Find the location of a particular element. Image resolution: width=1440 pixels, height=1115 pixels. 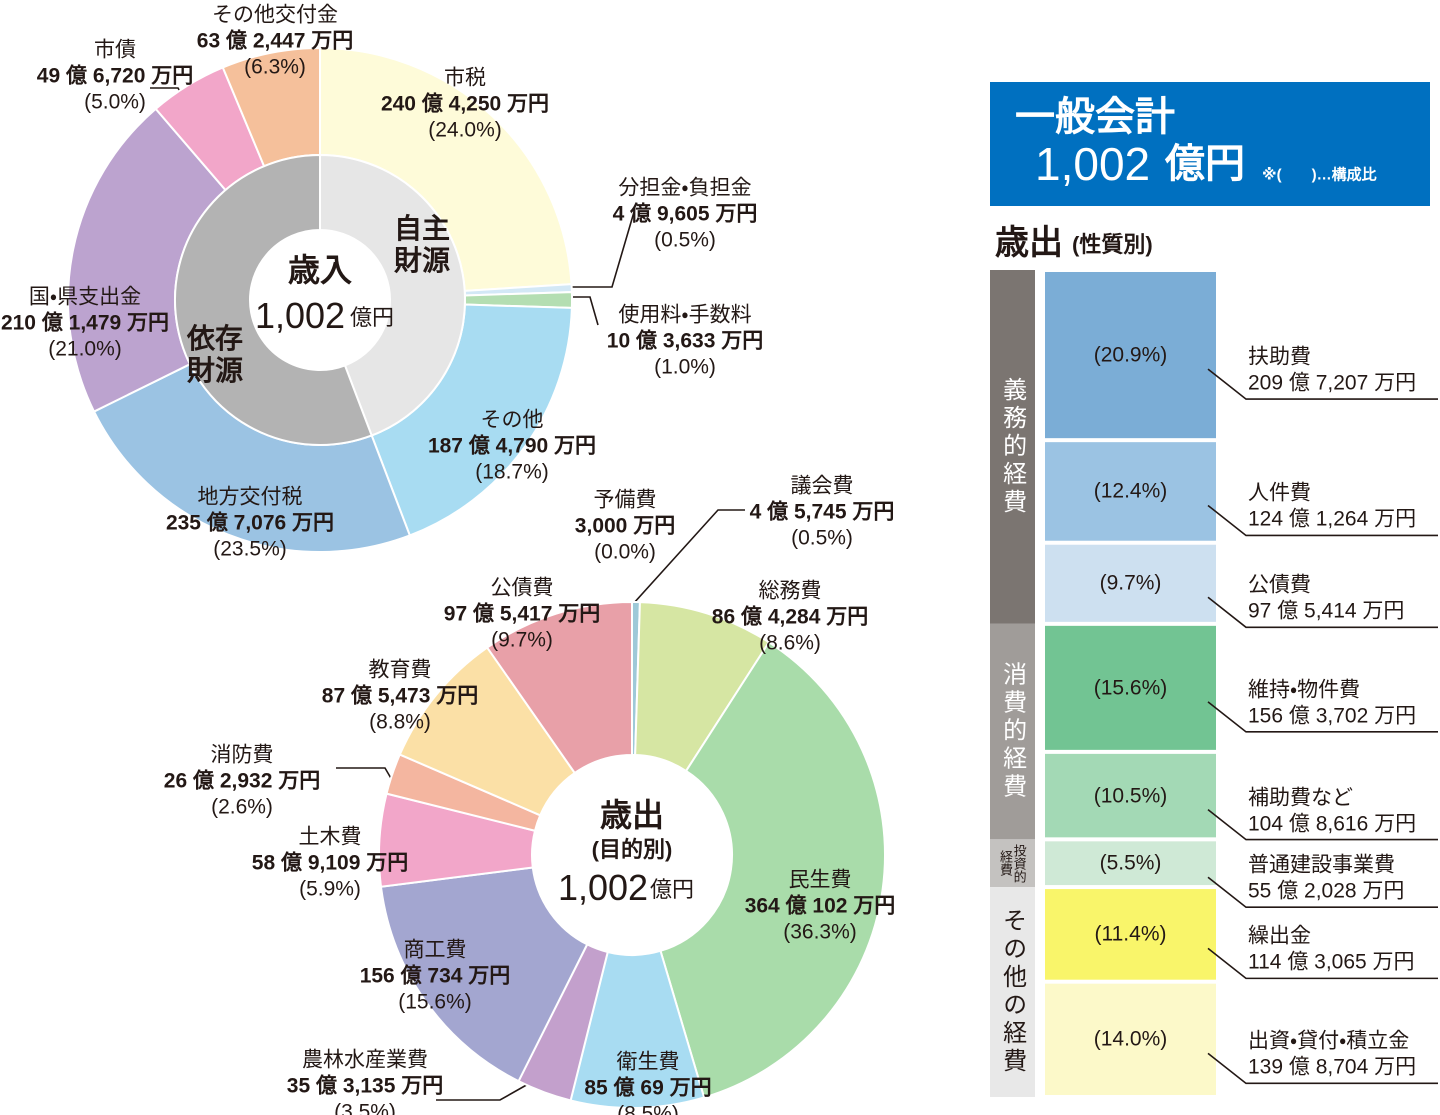

bar-percent: (10.5%) is located at coordinates (1130, 796).